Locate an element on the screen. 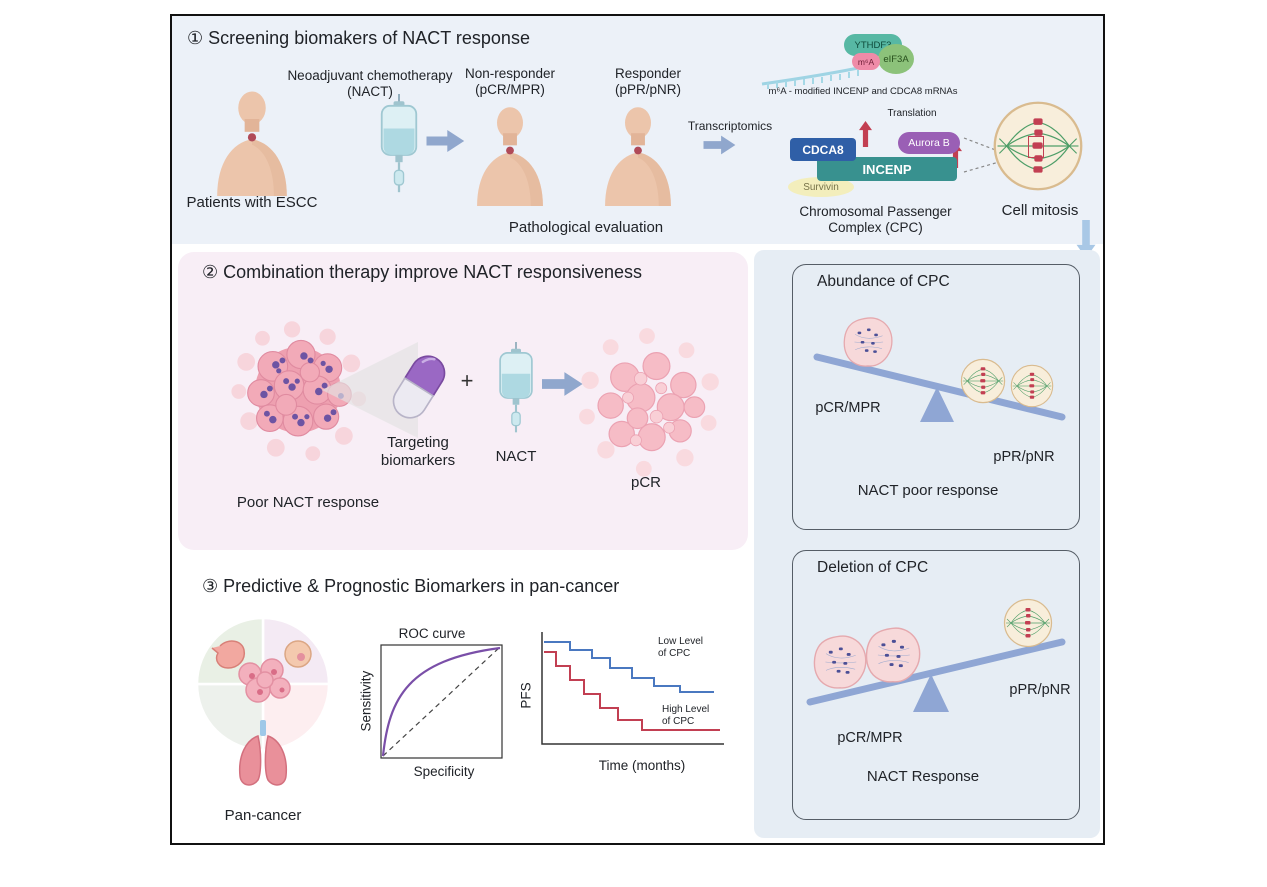  upregulation-arrow-icon is located at coordinates (865, 134).